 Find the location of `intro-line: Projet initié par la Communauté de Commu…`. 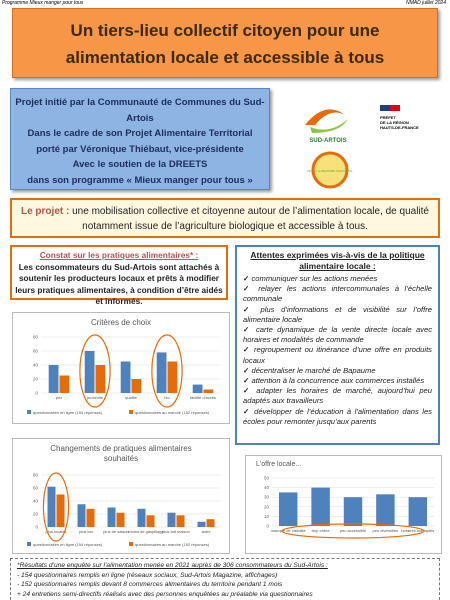

intro-line: Projet initié par la Communauté de Commu… is located at coordinates (140, 110).